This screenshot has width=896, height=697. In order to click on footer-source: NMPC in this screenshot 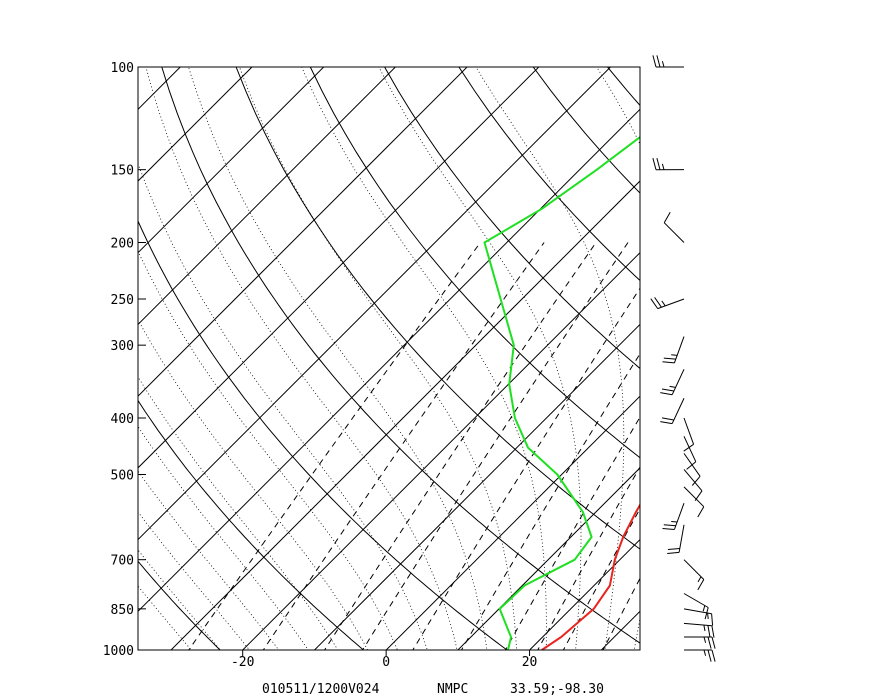, I will do `click(452, 689)`.